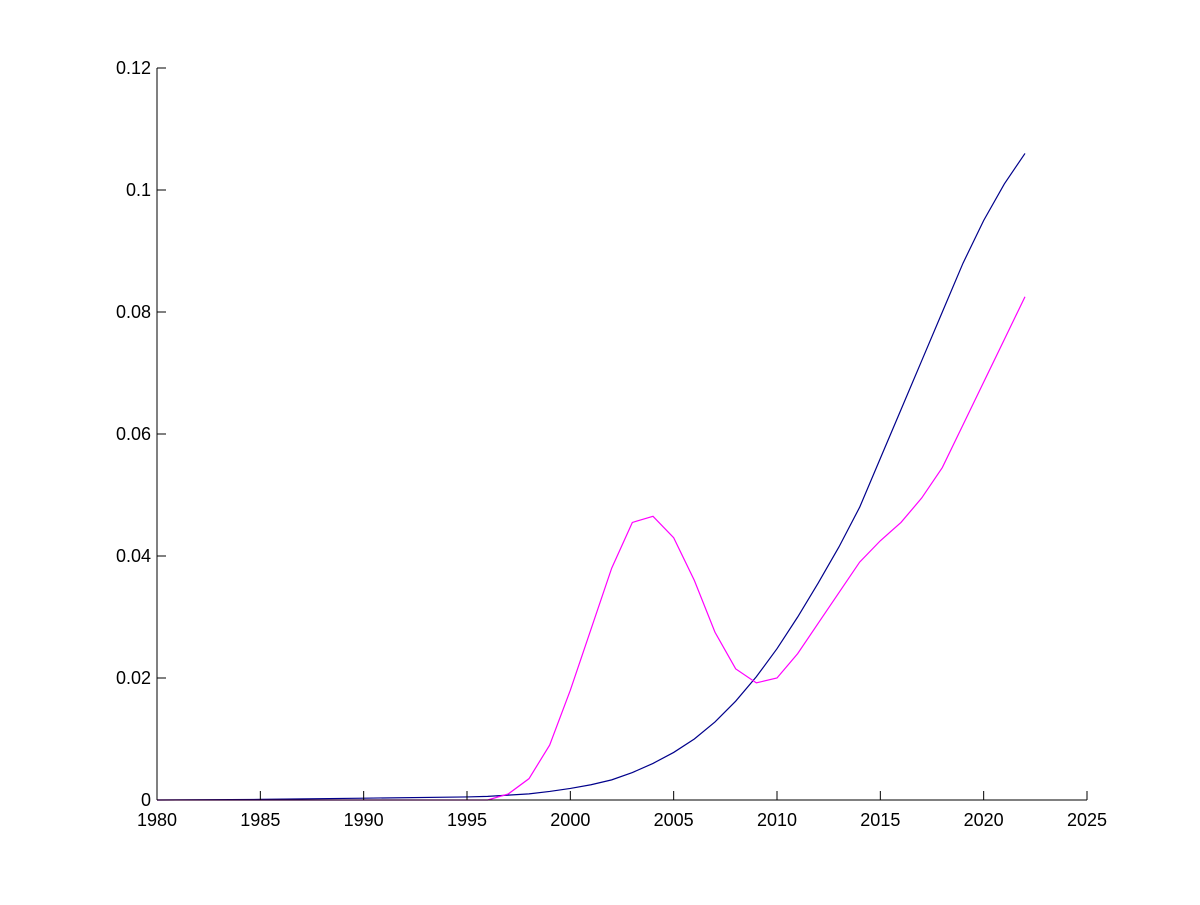 The width and height of the screenshot is (1200, 905). I want to click on x-tick-label: 1990, so click(364, 820).